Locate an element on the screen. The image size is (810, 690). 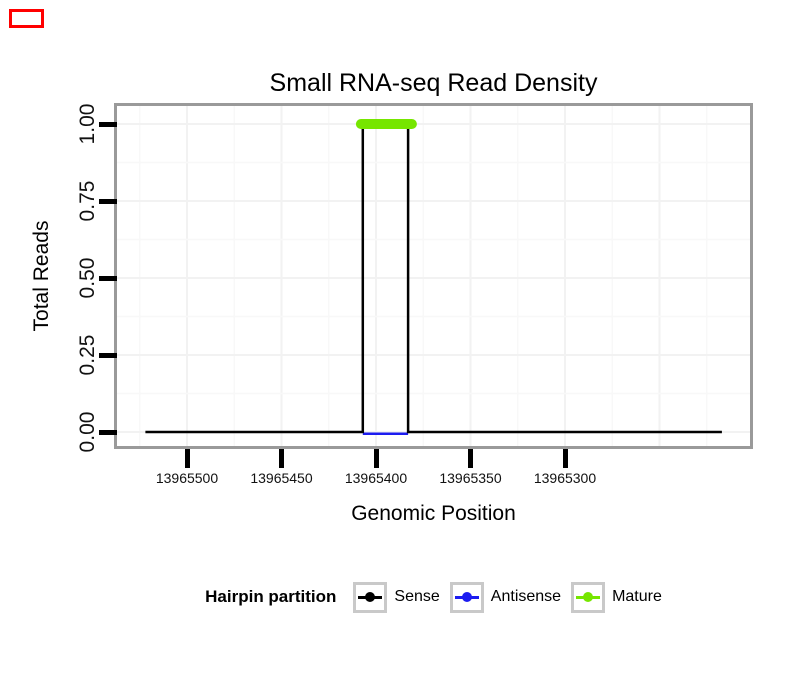
legend-key-sense is located at coordinates (370, 597).